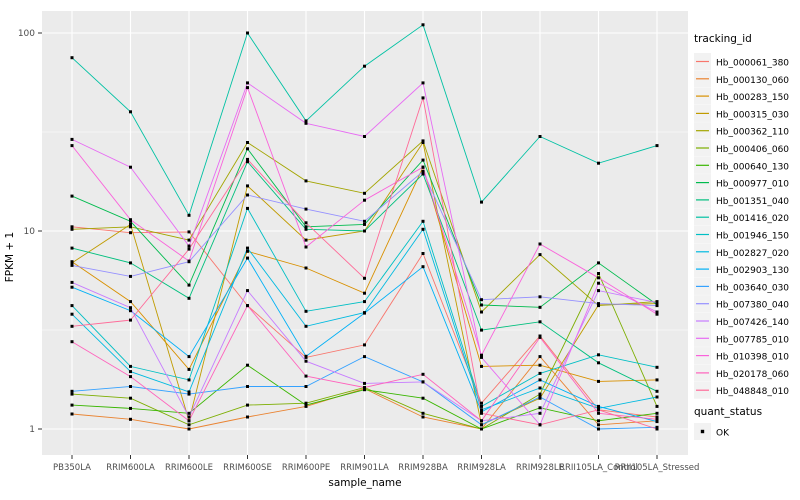  What do you see at coordinates (752, 98) in the screenshot?
I see `legend-label: Hb_000283_150` at bounding box center [752, 98].